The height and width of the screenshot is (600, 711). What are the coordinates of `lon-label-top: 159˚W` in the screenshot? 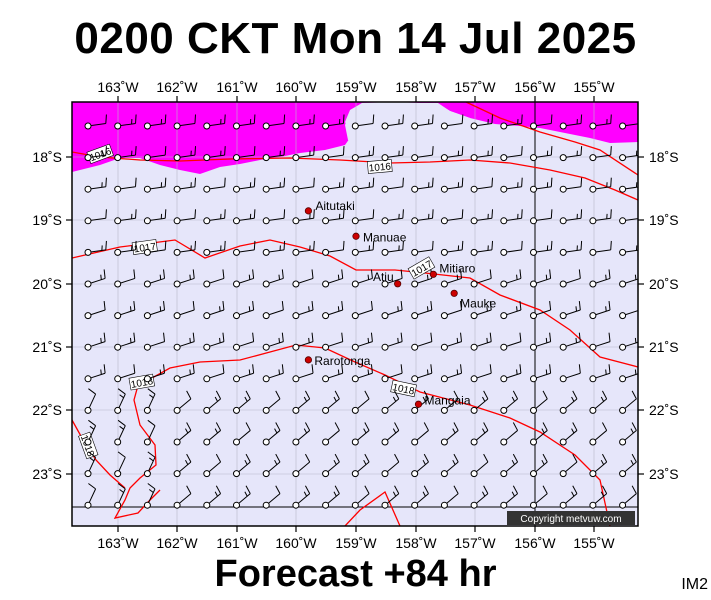 It's located at (356, 87).